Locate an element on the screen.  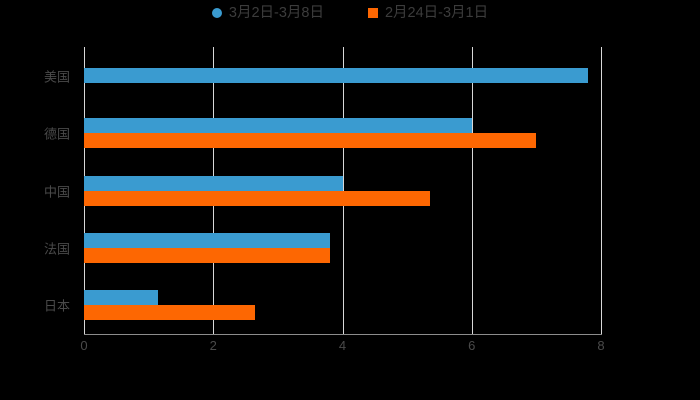
chart-legend: 3月2日-3月8日 2月24日-3月1日 is located at coordinates (350, 13).